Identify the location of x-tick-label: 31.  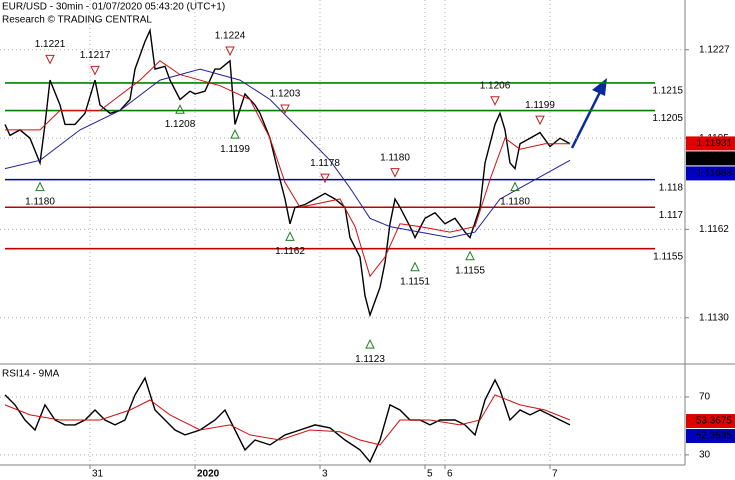
(98, 474).